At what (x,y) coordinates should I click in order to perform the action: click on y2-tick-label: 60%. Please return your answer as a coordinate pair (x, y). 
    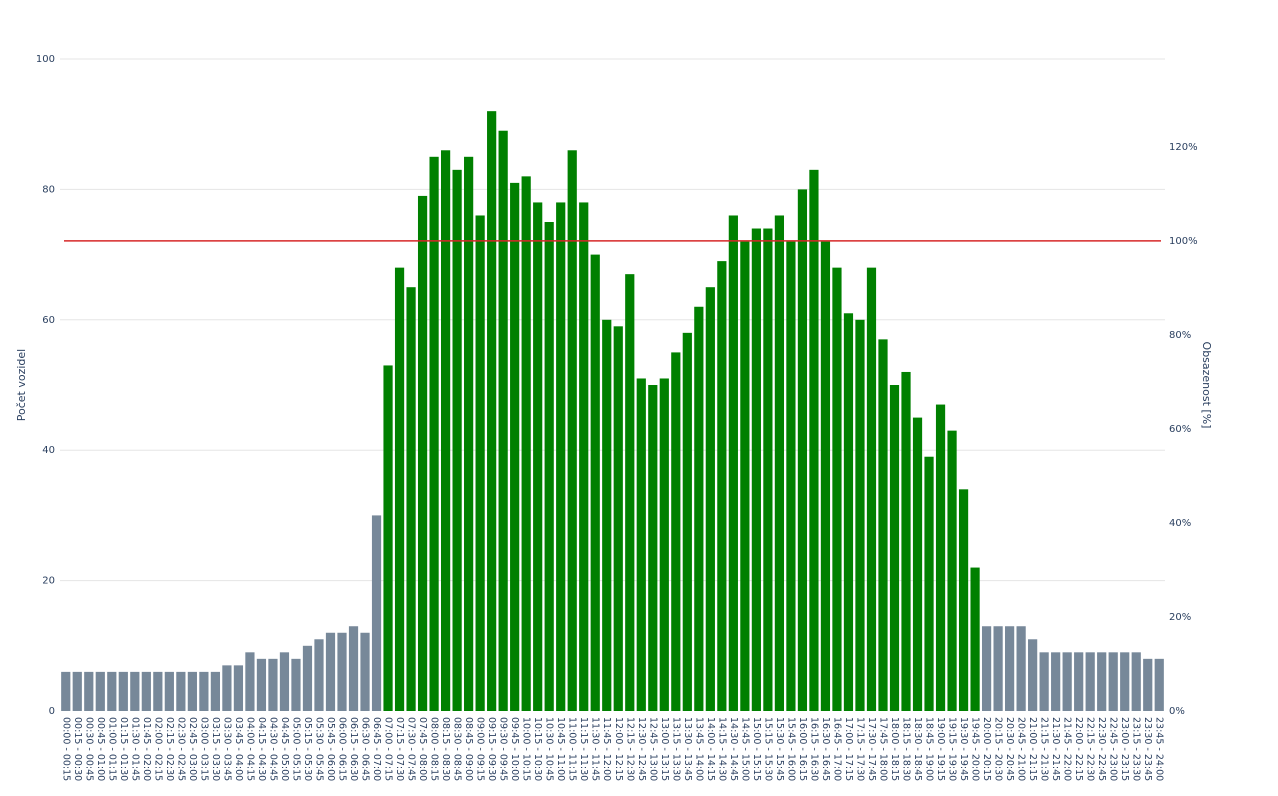
    Looking at the image, I should click on (1180, 429).